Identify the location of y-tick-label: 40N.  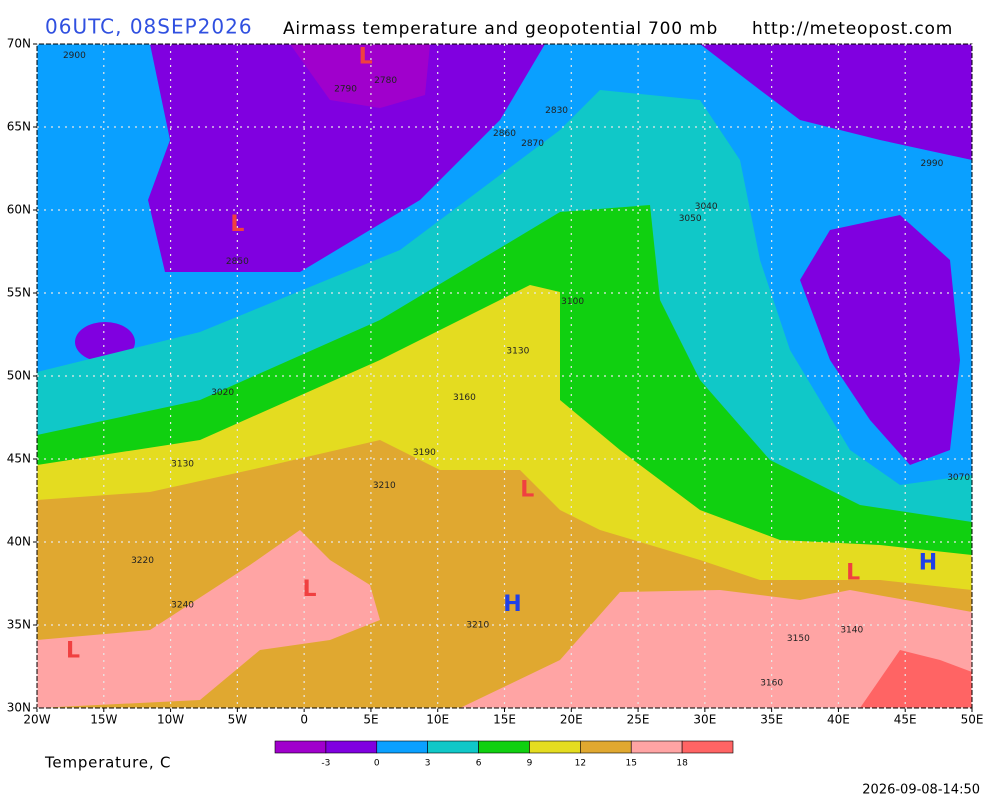
(19, 542).